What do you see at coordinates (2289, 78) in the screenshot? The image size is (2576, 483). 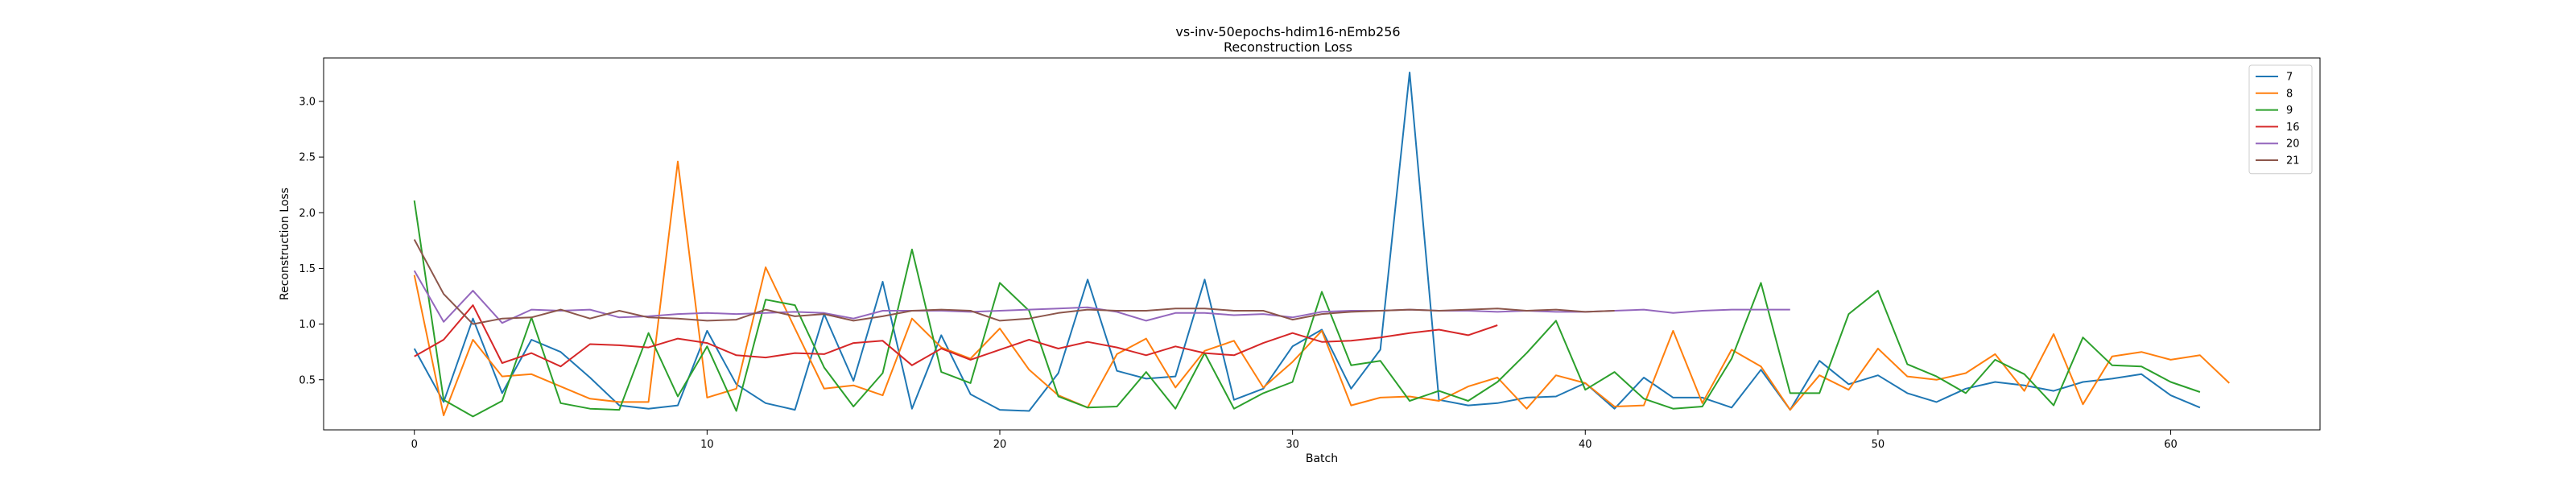 I see `legend-label-7: 7` at bounding box center [2289, 78].